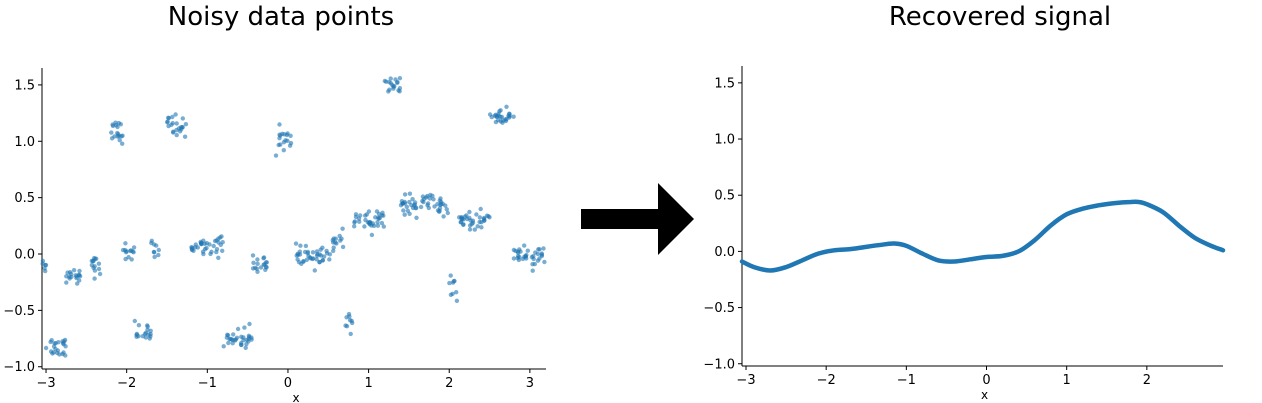 The image size is (1262, 403). What do you see at coordinates (1000, 17) in the screenshot?
I see `chart-title-recovered: Recovered signal` at bounding box center [1000, 17].